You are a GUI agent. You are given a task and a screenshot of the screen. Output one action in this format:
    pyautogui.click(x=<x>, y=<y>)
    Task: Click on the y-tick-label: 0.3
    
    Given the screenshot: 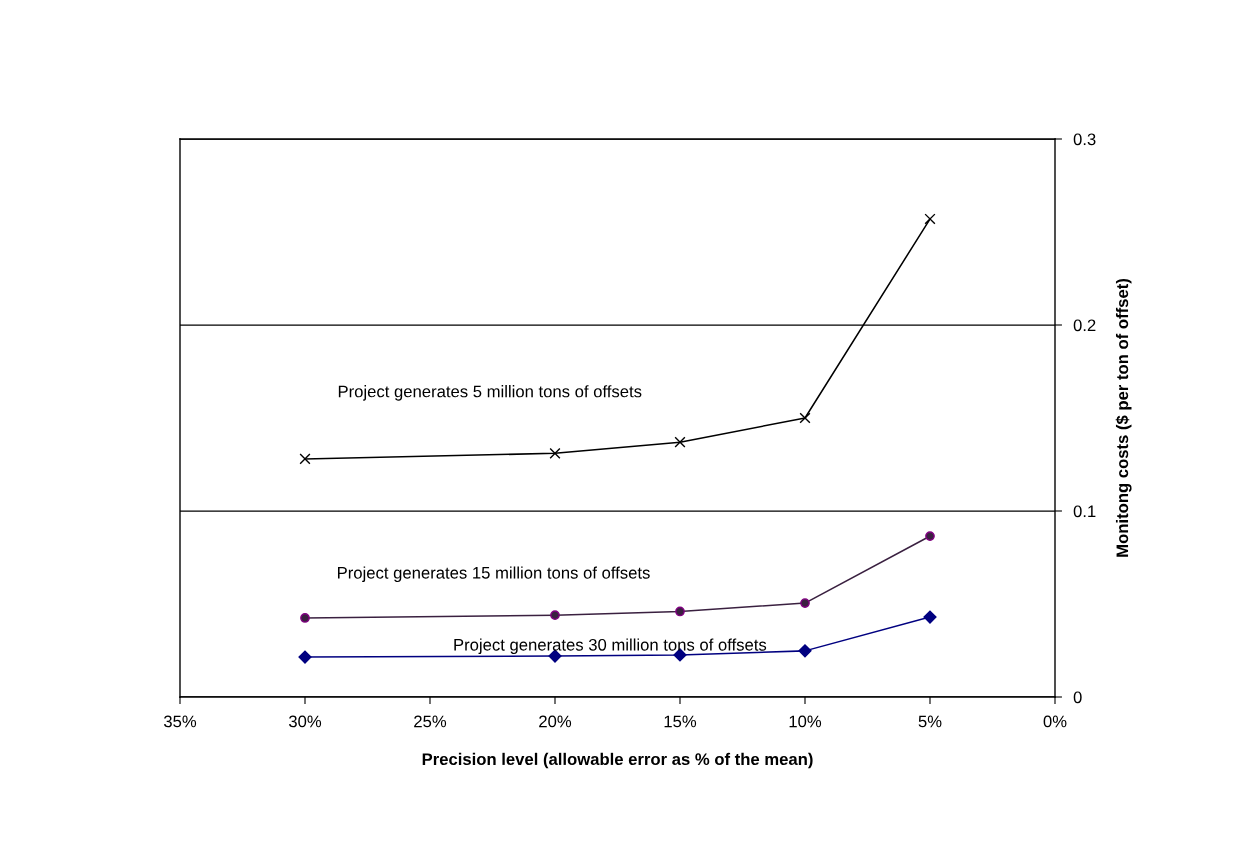 What is the action you would take?
    pyautogui.click(x=1084, y=139)
    